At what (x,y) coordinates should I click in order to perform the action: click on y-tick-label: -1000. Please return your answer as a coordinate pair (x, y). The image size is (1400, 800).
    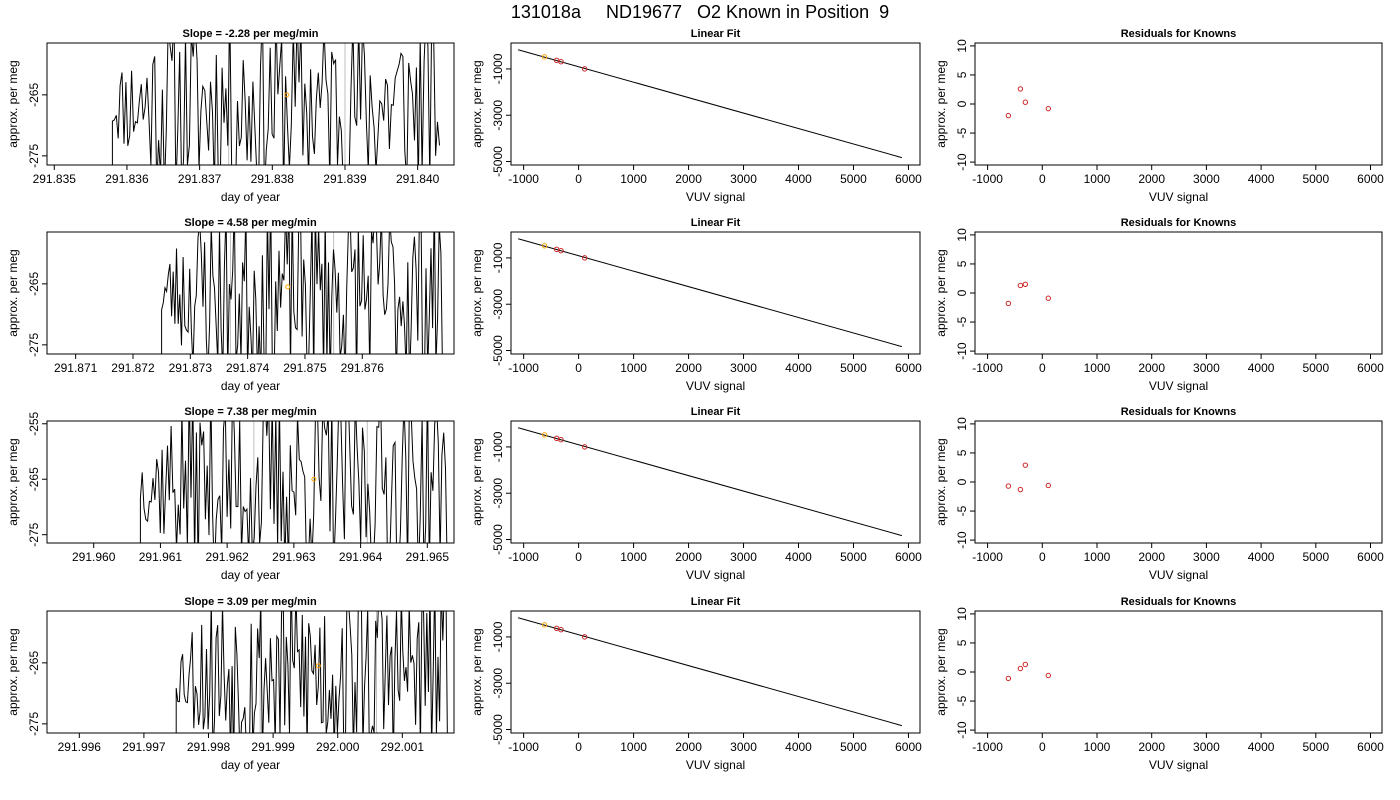
    Looking at the image, I should click on (498, 446).